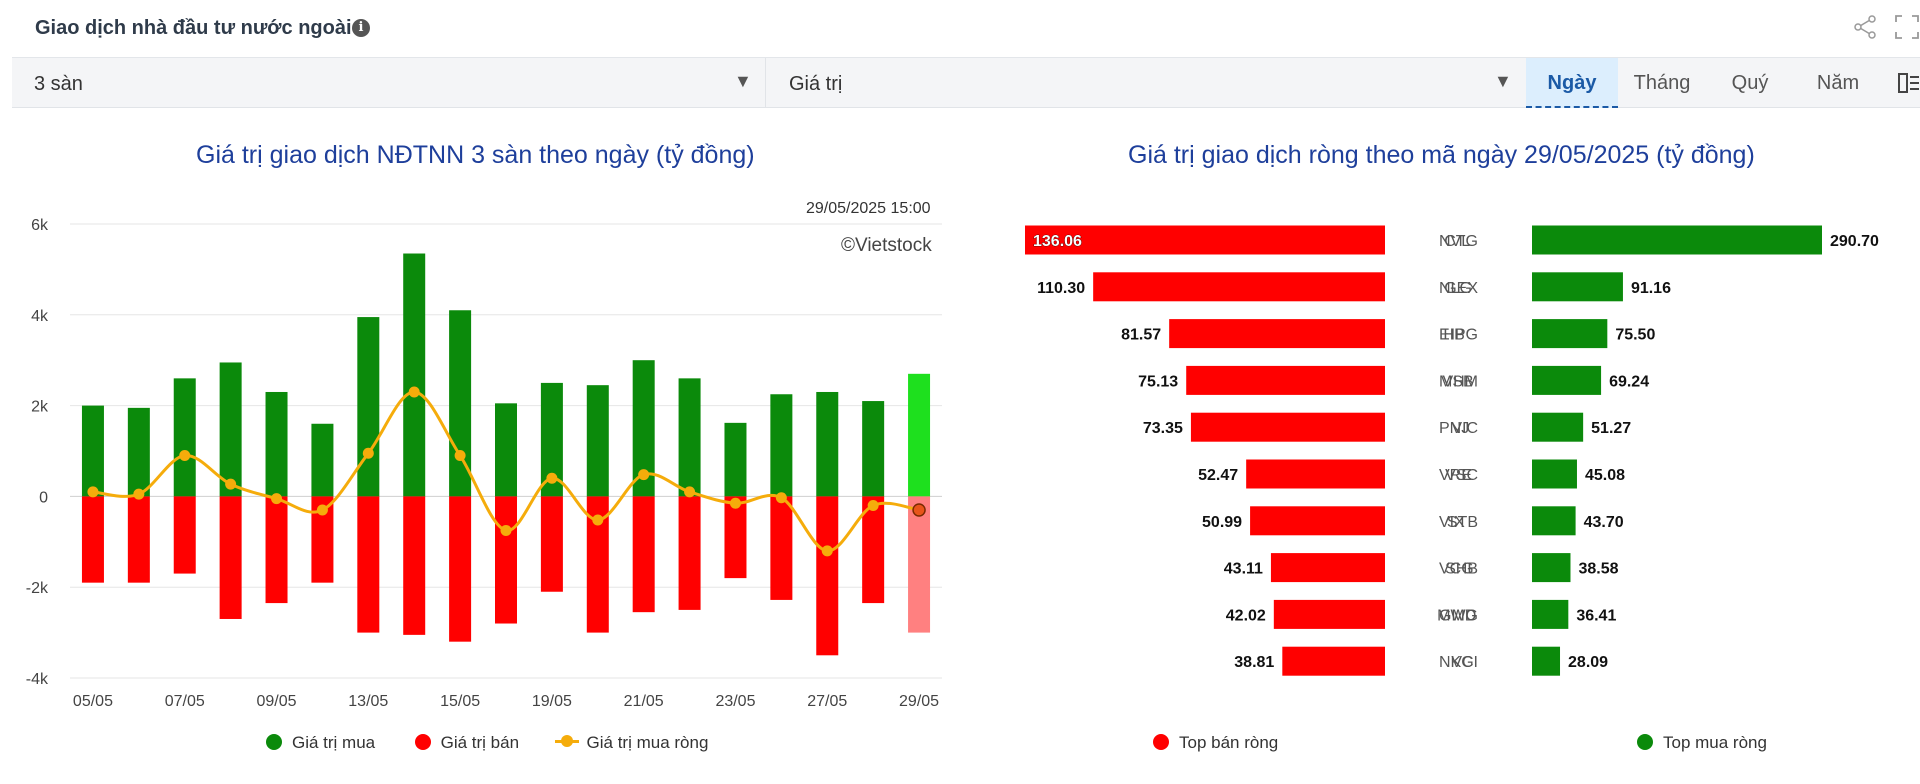  I want to click on top-buy-ticker-label: EIB, so click(1452, 335).